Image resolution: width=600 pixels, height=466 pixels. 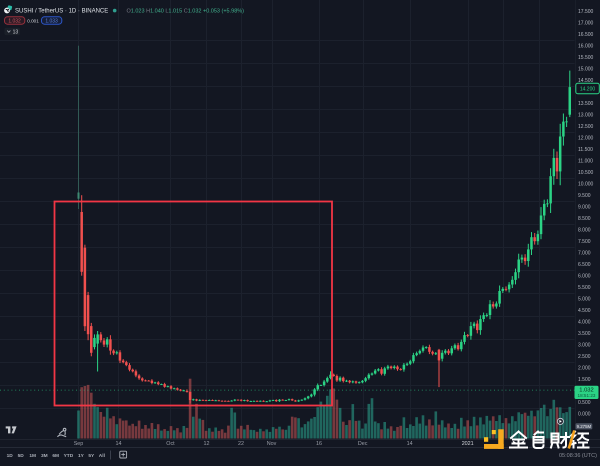 What do you see at coordinates (319, 444) in the screenshot?
I see `svg-text: 16` at bounding box center [319, 444].